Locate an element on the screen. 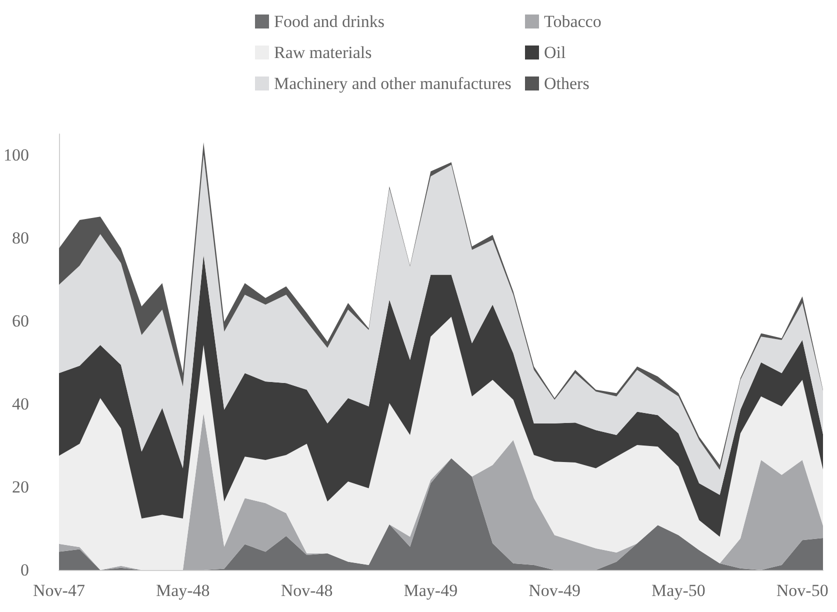 The width and height of the screenshot is (837, 612). x-tick-label: May-50 is located at coordinates (679, 590).